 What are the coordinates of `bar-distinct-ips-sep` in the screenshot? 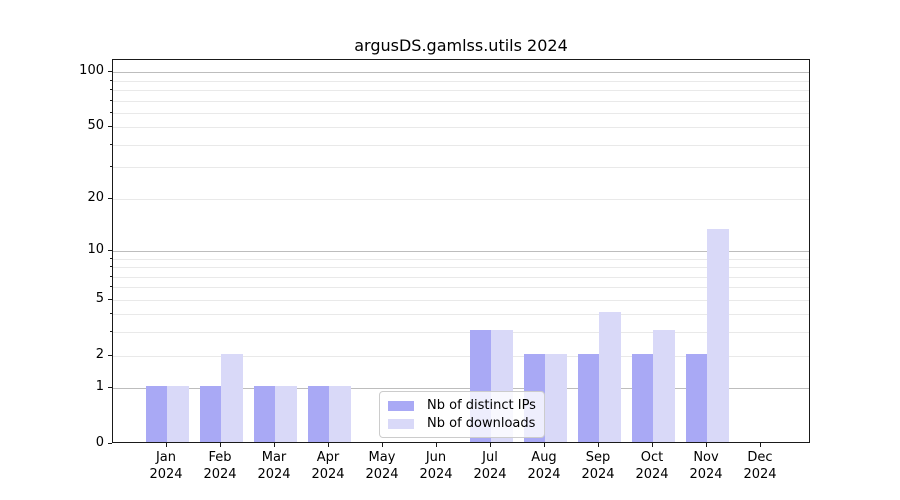 It's located at (588, 397).